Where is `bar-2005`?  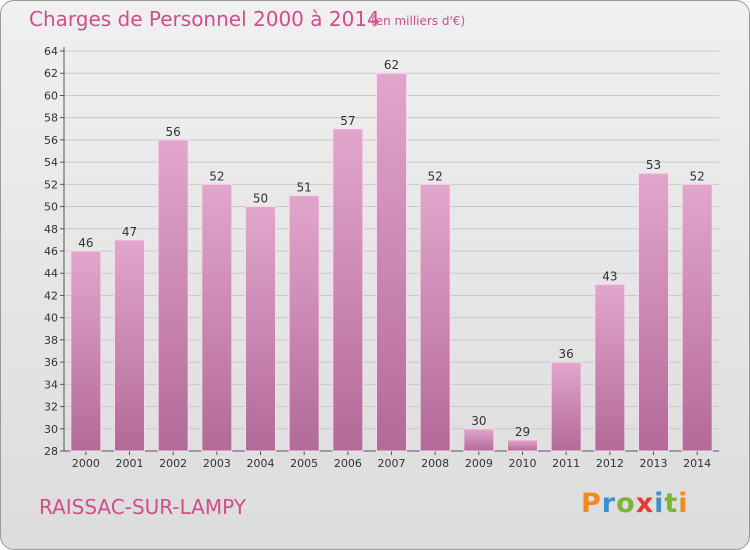
bar-2005 is located at coordinates (304, 323).